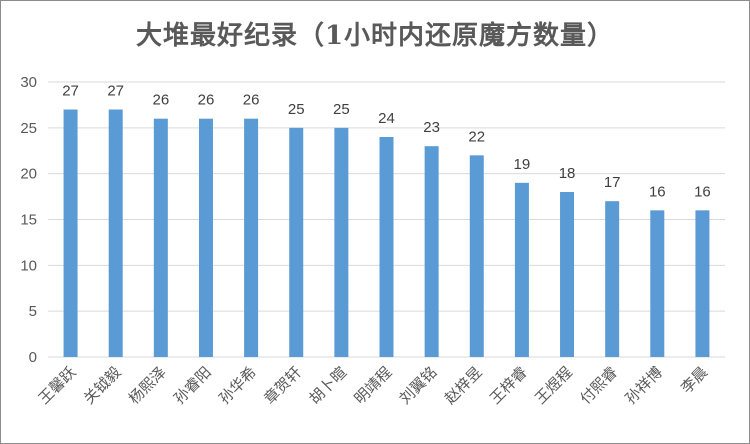 The image size is (750, 444). What do you see at coordinates (28, 82) in the screenshot?
I see `y-tick-label: 30` at bounding box center [28, 82].